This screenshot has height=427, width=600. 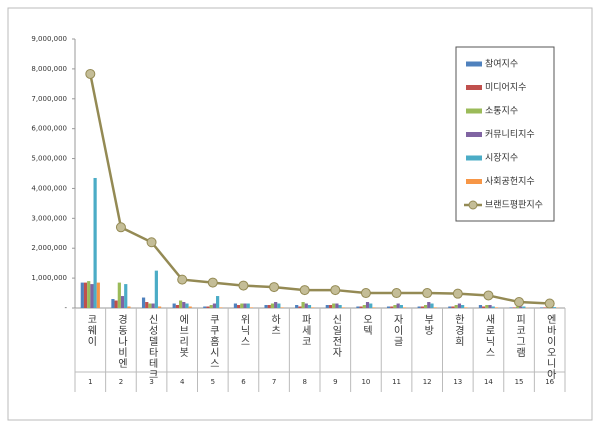 I want to click on rank-label: 16, so click(x=549, y=382).